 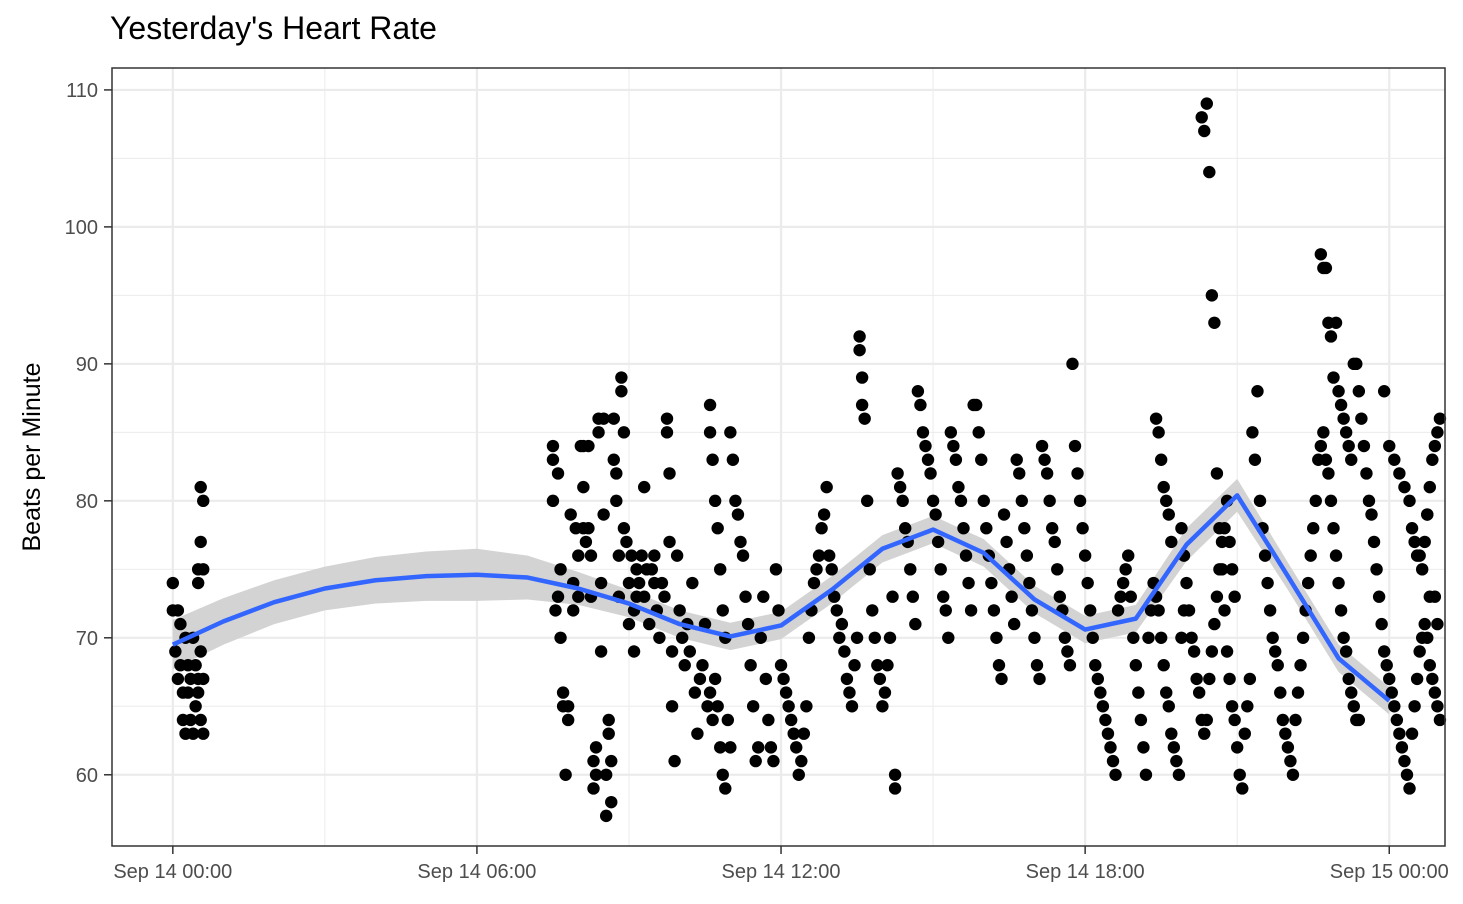 I want to click on y-tick-label: 80, so click(x=87, y=502).